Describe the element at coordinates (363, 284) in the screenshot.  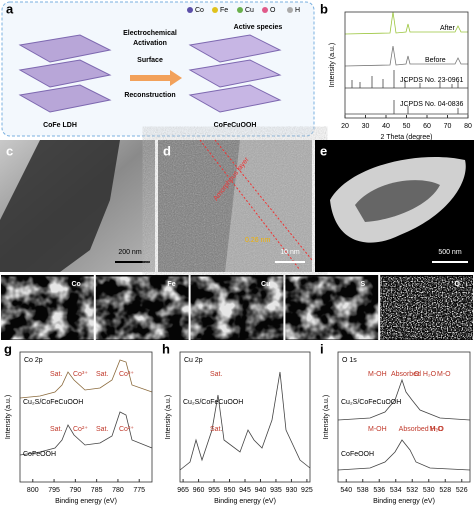
I see `element-label: S` at that location.